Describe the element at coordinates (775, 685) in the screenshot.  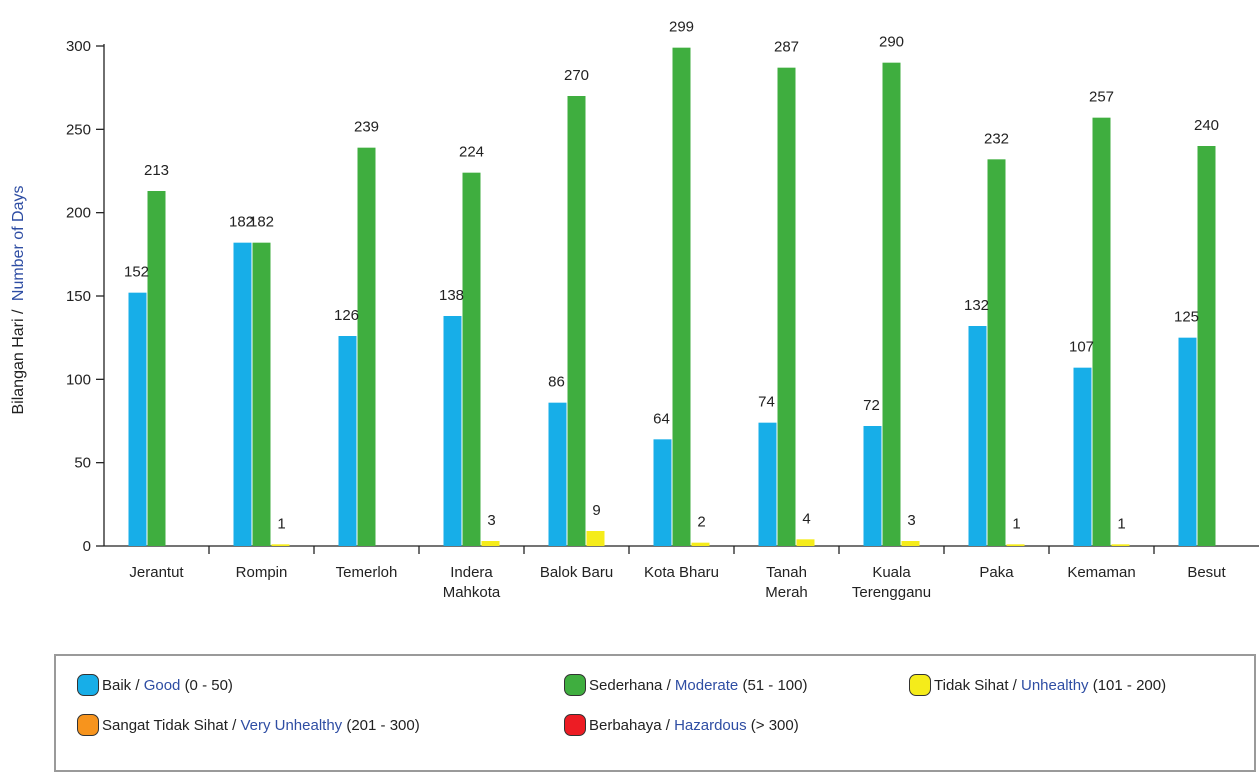
I see `legend-range: (51 - 100)` at that location.